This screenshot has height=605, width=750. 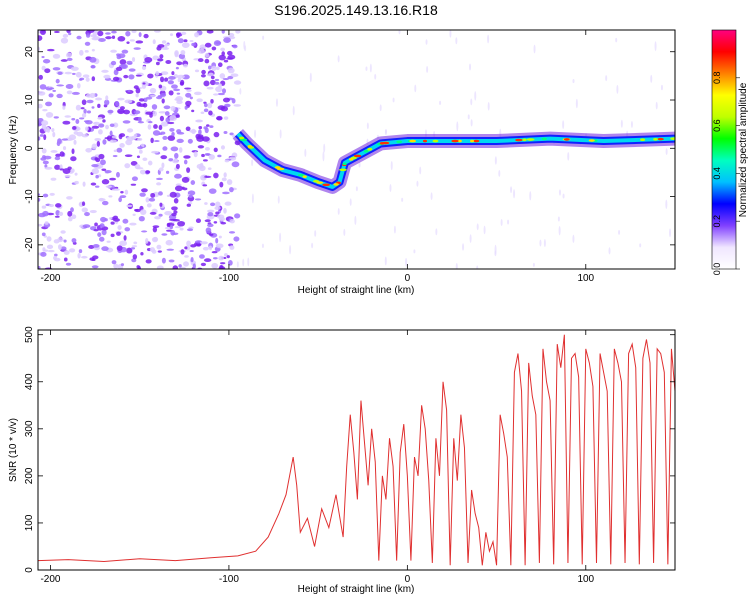 What do you see at coordinates (356, 290) in the screenshot?
I see `spectrogram-x-label: Height of straight line (km)` at bounding box center [356, 290].